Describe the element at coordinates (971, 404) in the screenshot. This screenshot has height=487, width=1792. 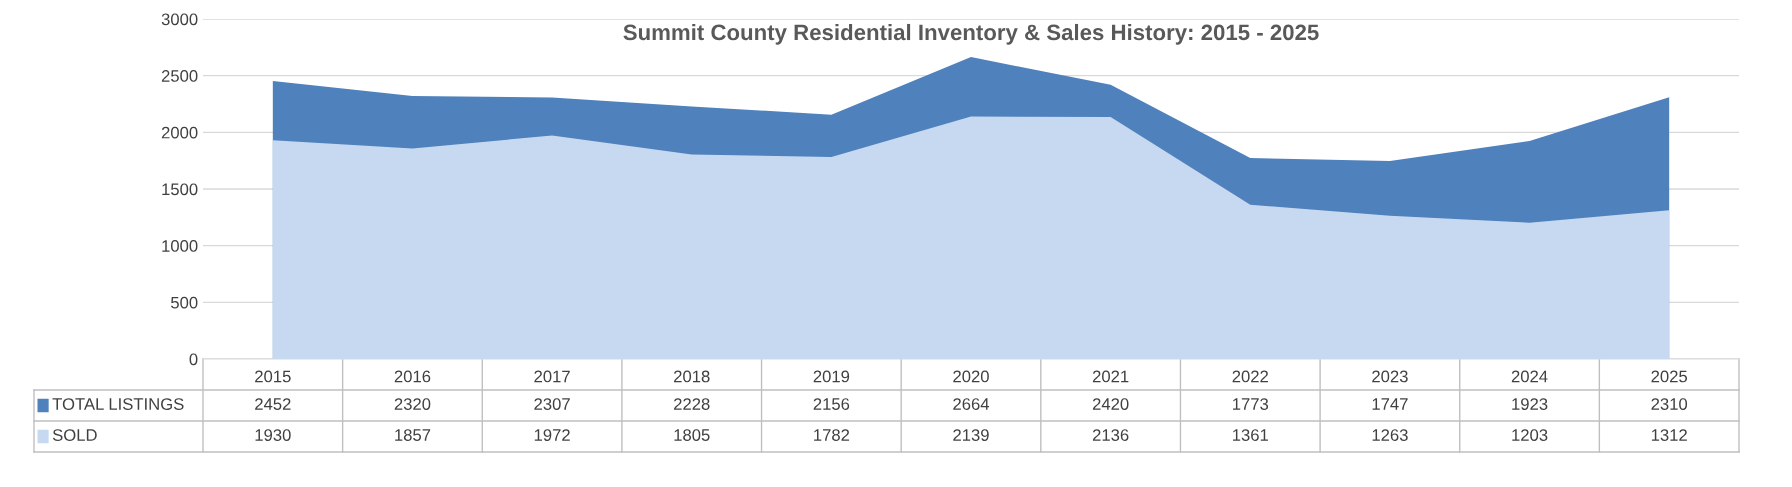
I see `data-label: 2664` at that location.